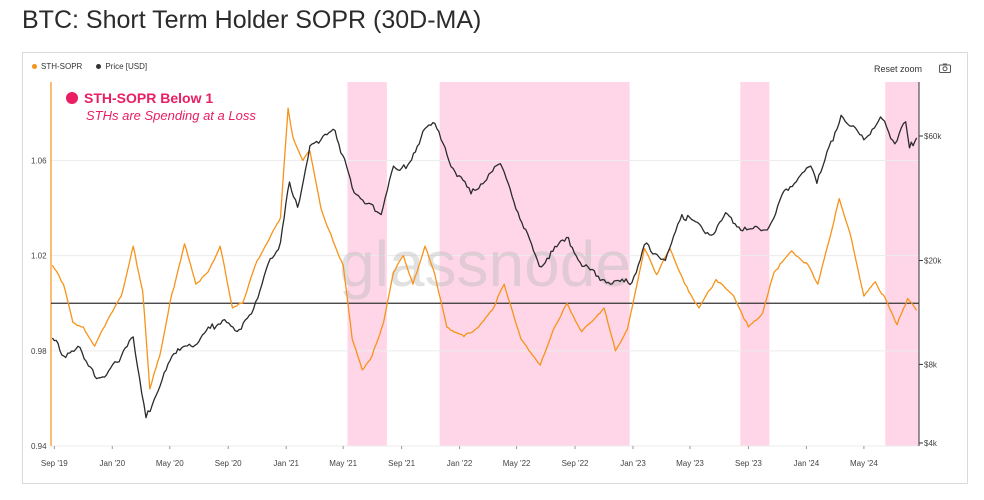  I want to click on legend-item-sopr: STH-SOPR, so click(57, 66).